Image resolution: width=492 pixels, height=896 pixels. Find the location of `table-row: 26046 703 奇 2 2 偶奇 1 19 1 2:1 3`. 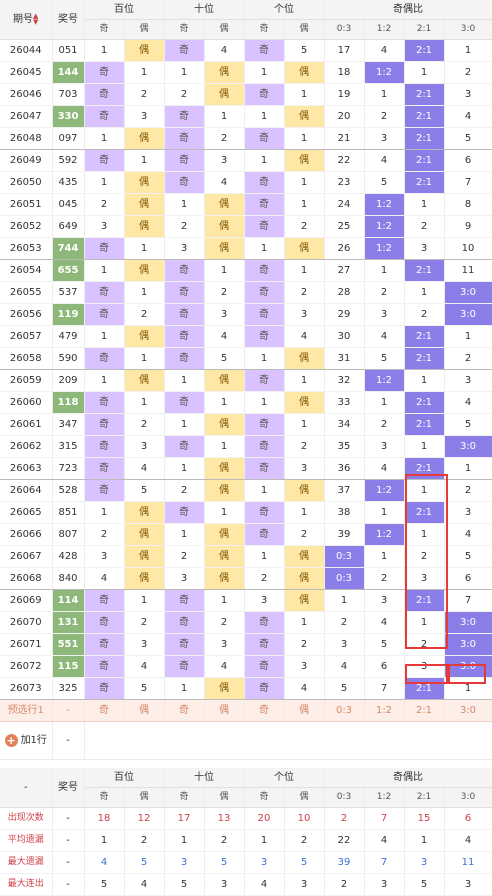

table-row: 26046 703 奇 2 2 偶奇 1 19 1 2:1 3 is located at coordinates (246, 94).